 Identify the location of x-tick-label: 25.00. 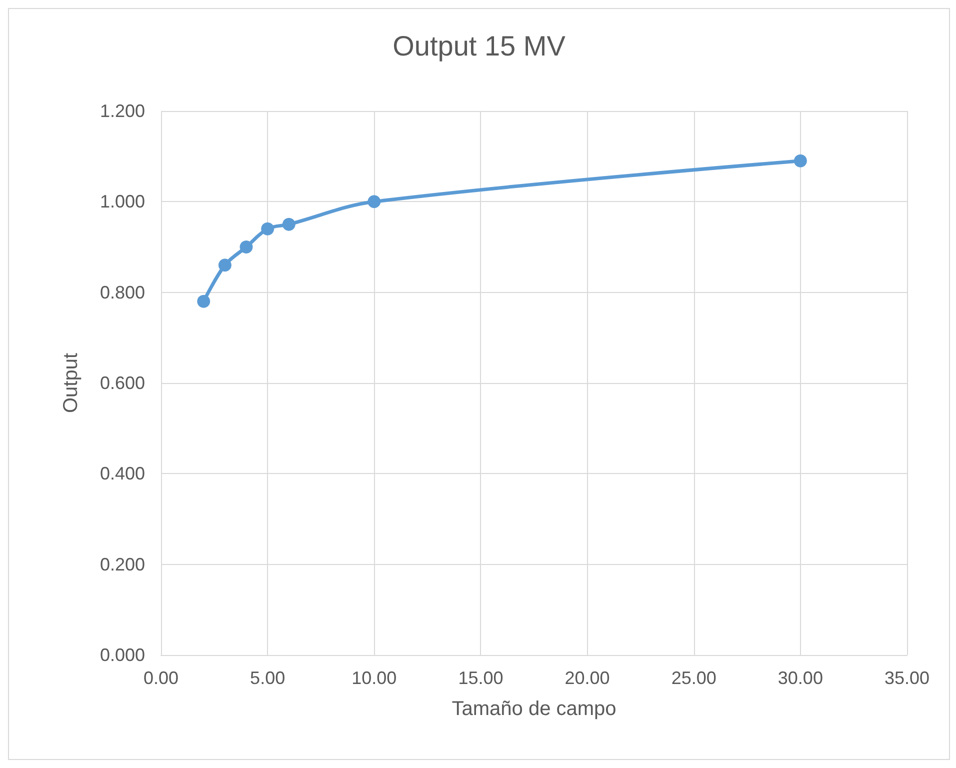
(693, 678).